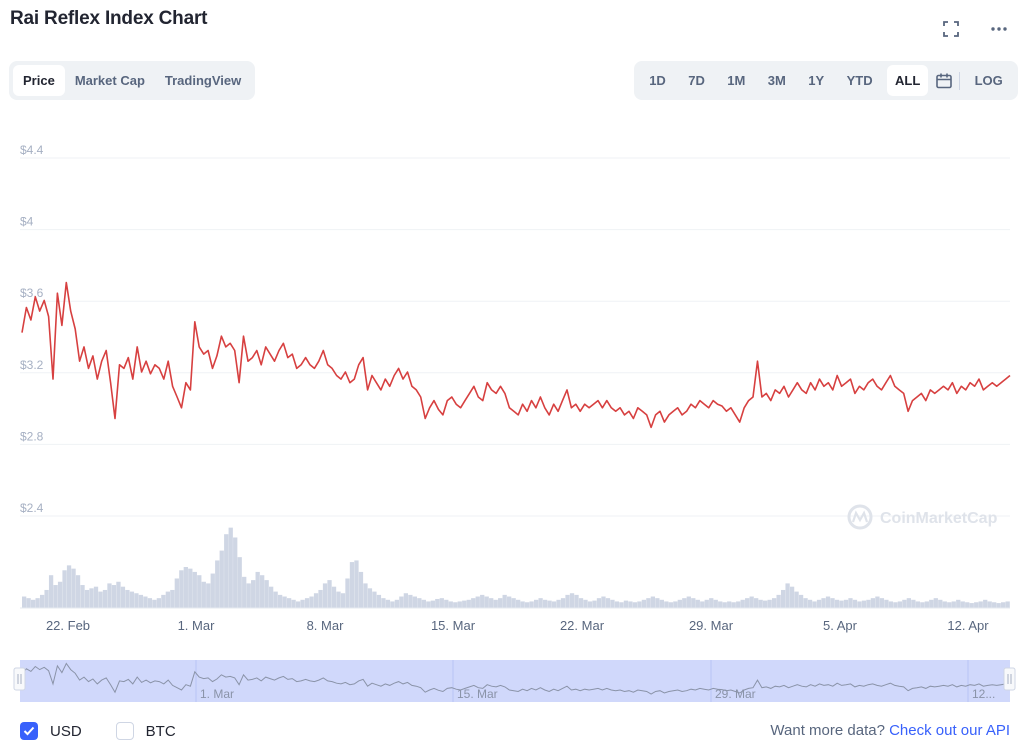 This screenshot has width=1024, height=748. What do you see at coordinates (1009, 679) in the screenshot?
I see `navigator-handle-right` at bounding box center [1009, 679].